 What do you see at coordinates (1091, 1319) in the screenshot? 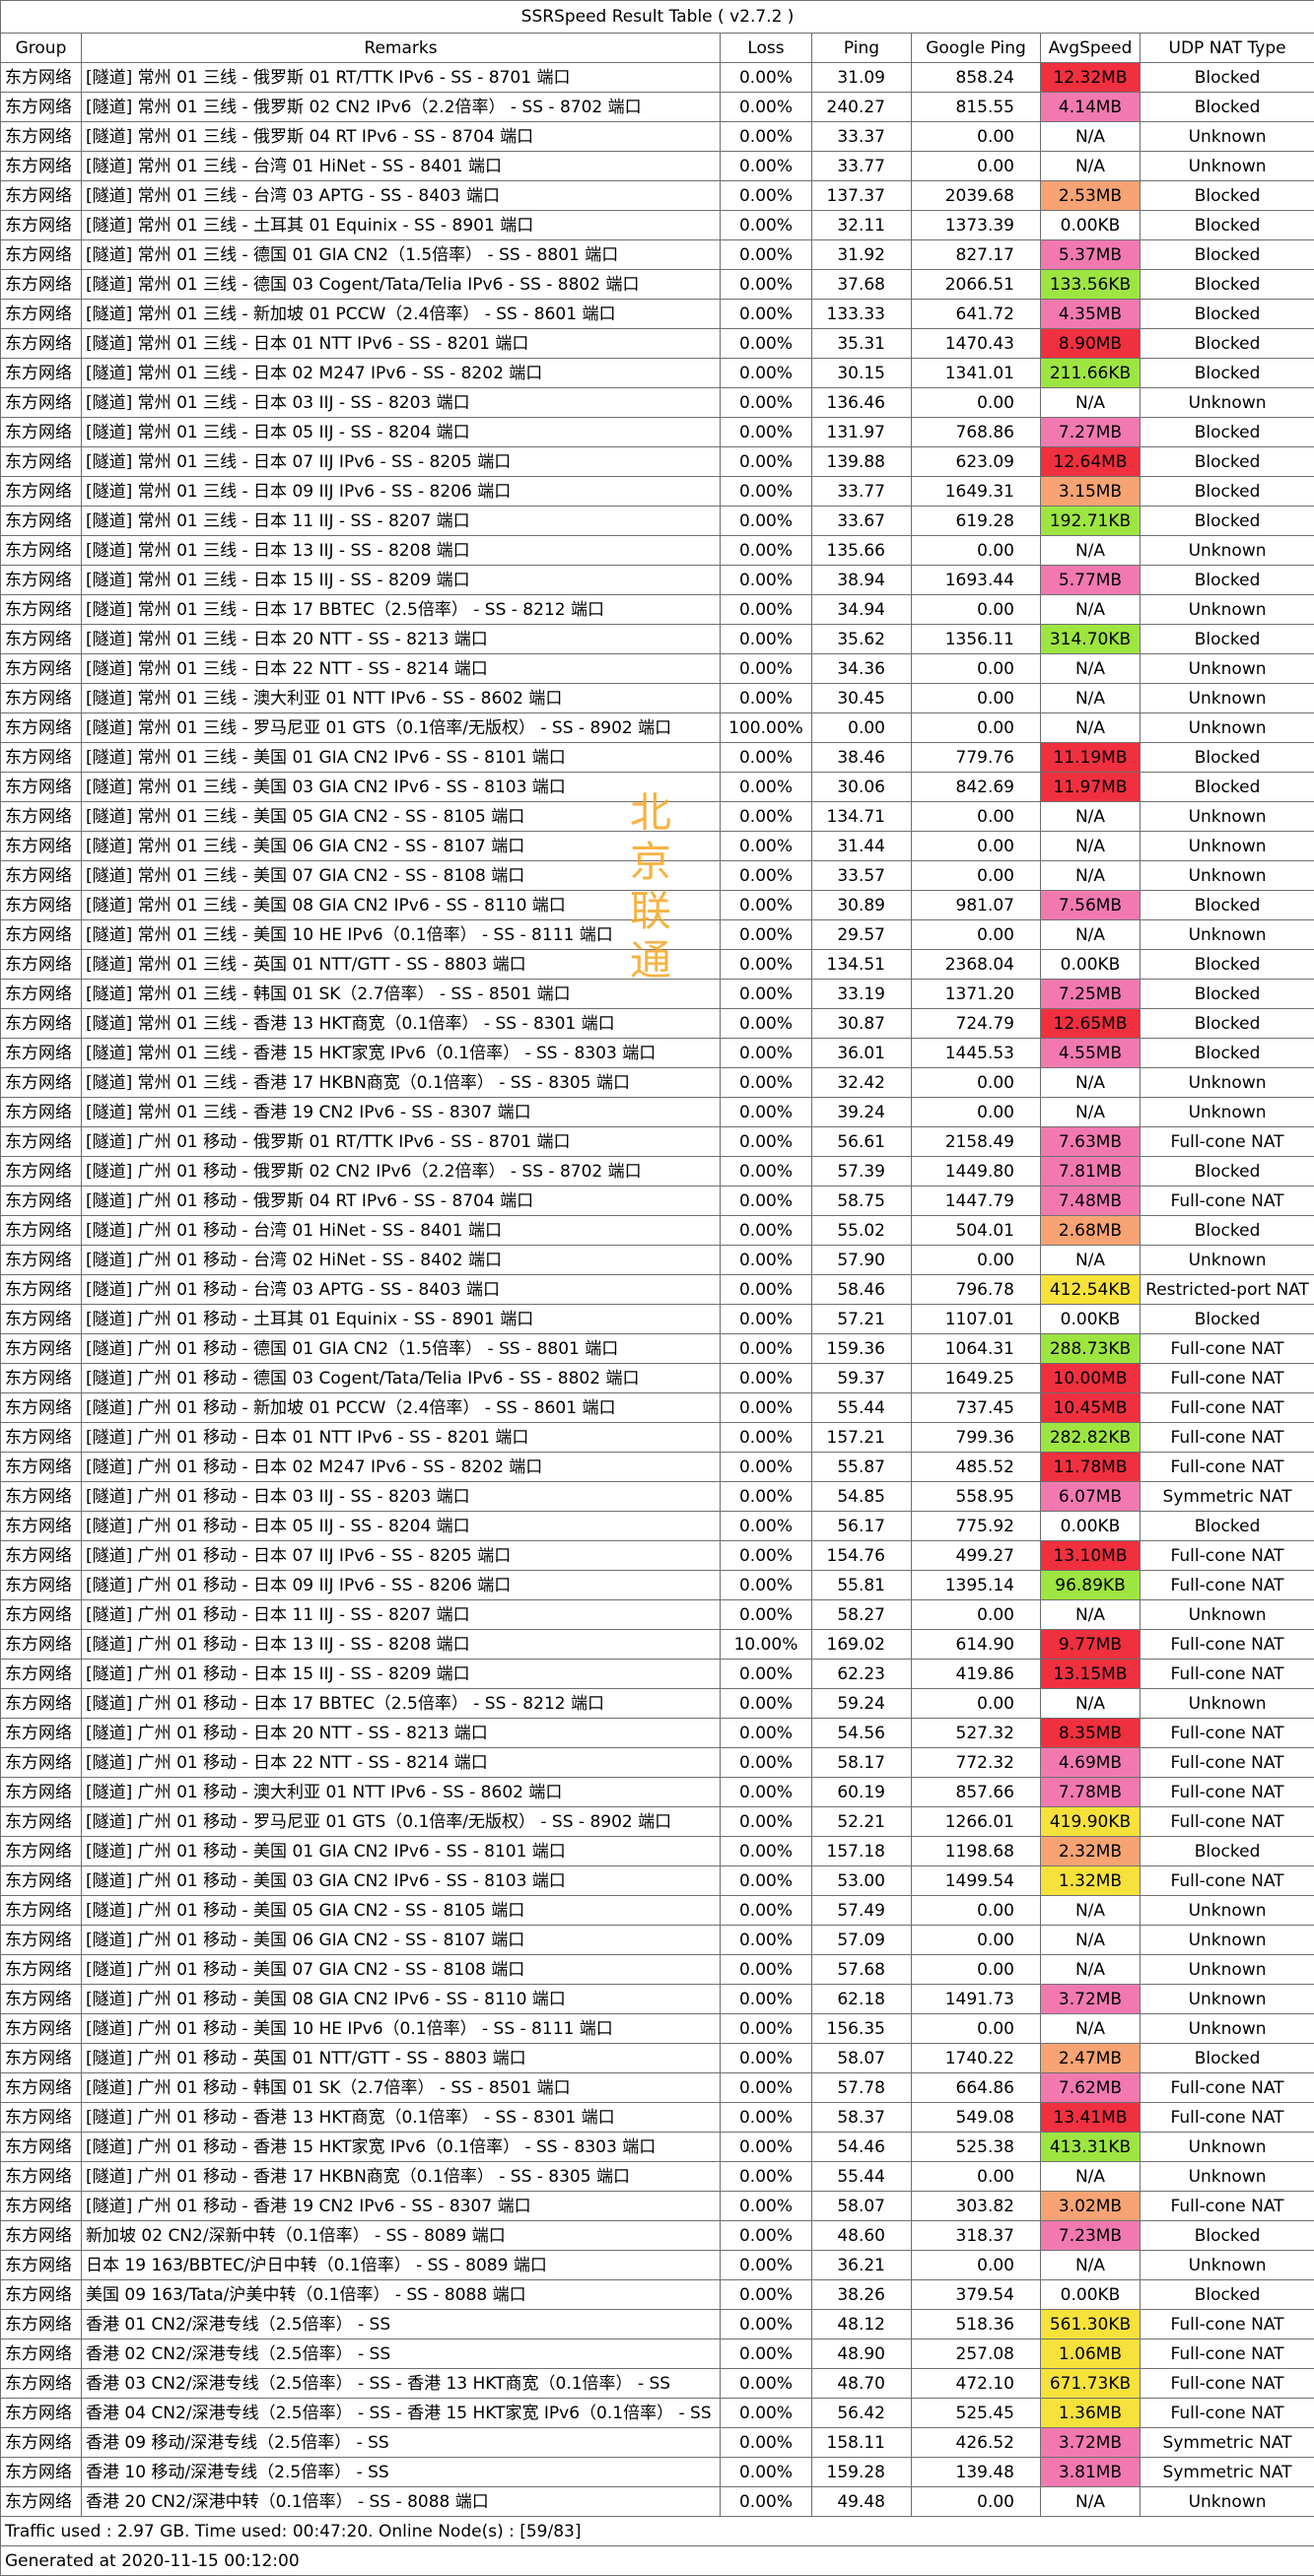
I see `avg-speed-cell: 0.00KB` at bounding box center [1091, 1319].